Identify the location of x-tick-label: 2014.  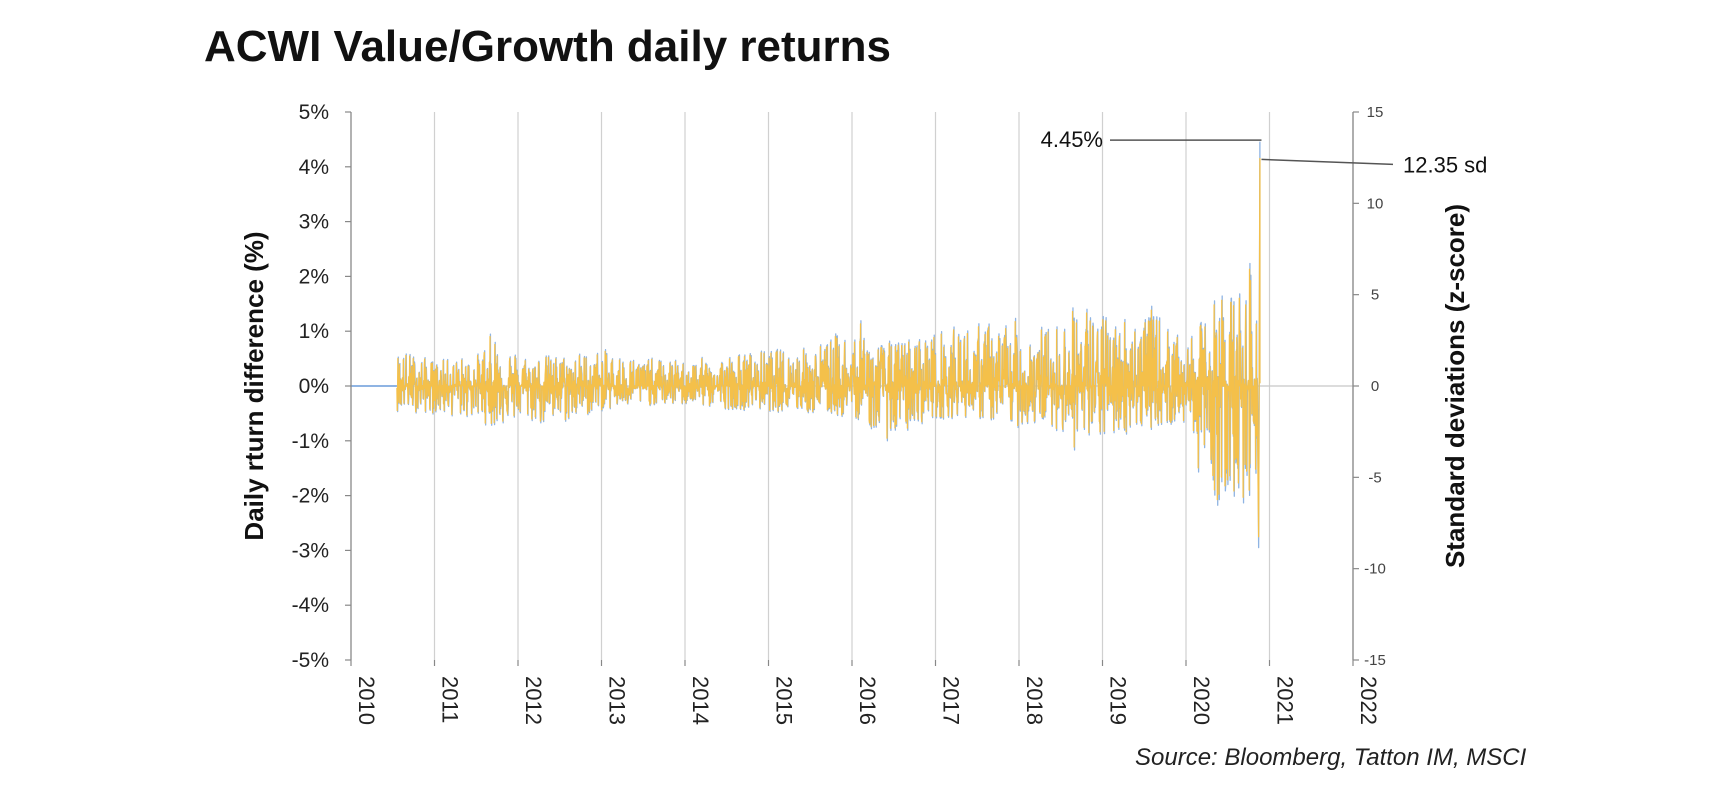
(700, 700).